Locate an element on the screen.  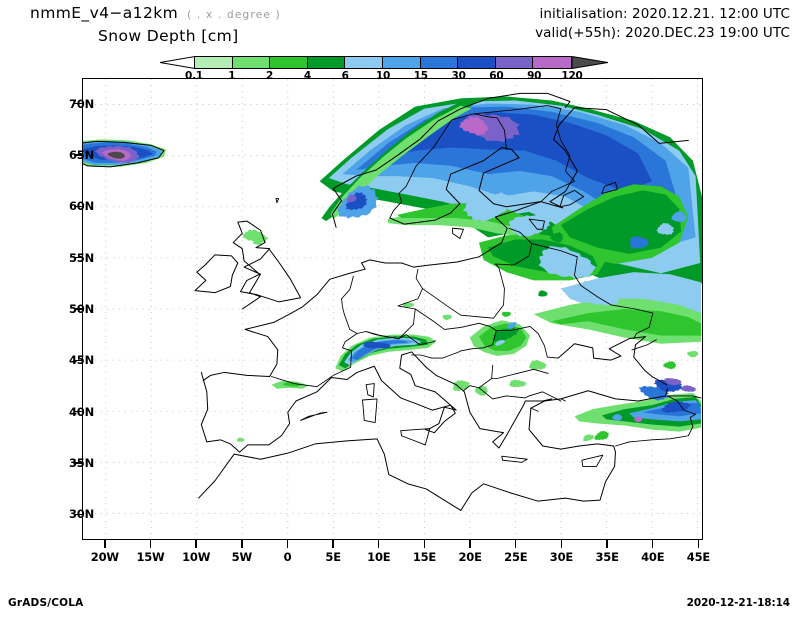
y-axis-label-55N: 55N is located at coordinates (81, 257).